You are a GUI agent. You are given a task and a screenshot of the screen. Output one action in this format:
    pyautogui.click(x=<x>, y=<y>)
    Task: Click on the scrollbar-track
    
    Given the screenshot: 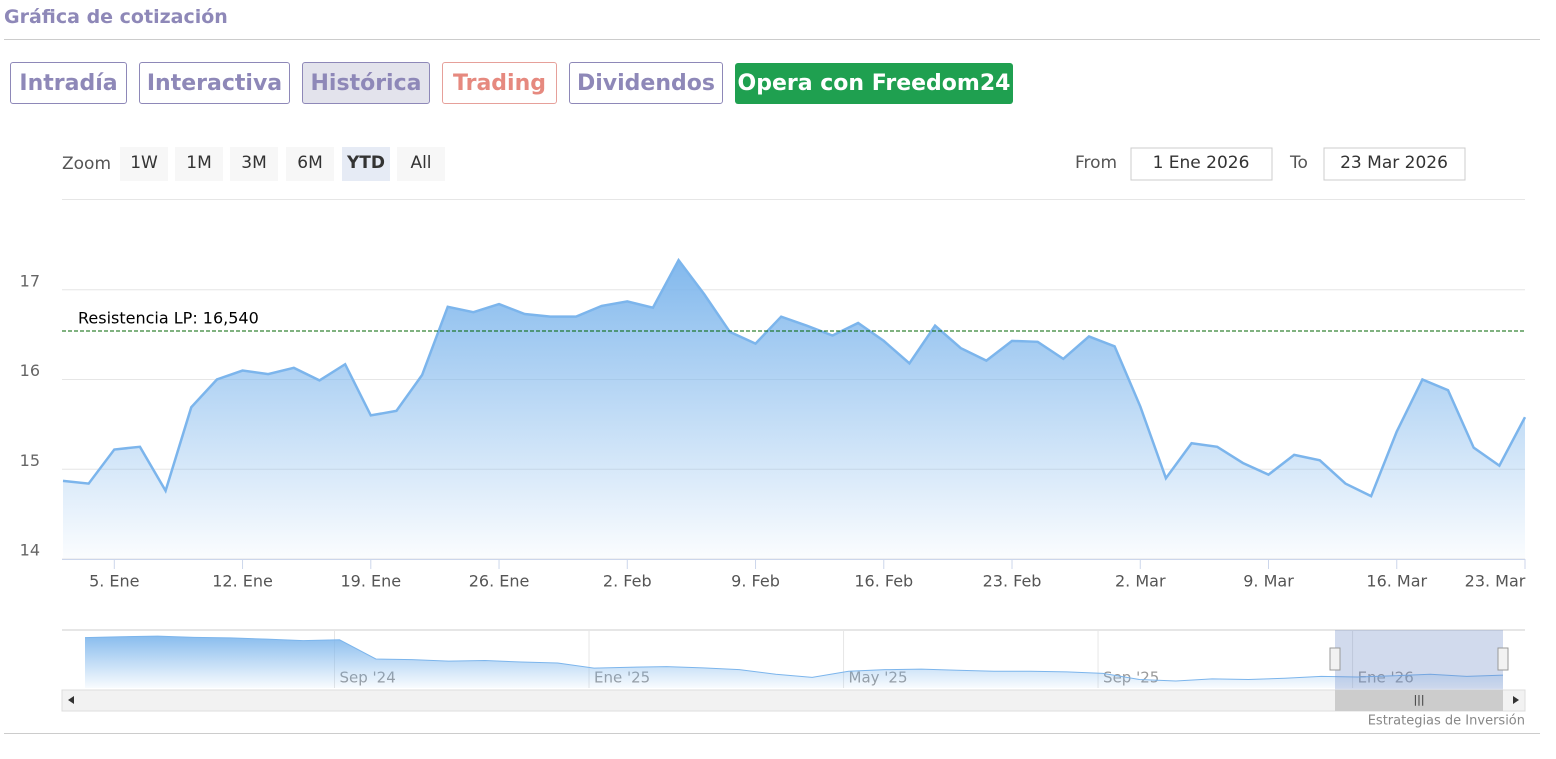 What is the action you would take?
    pyautogui.click(x=793, y=700)
    